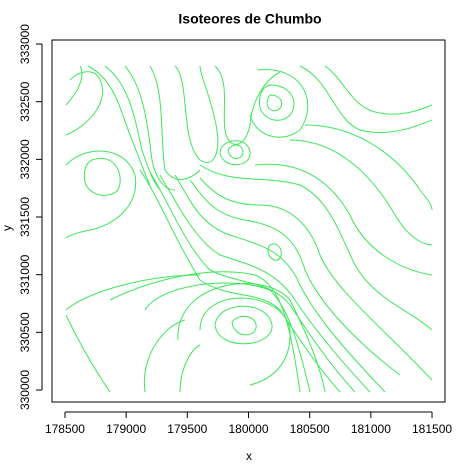 The width and height of the screenshot is (472, 473). I want to click on x-tick-label: 181500, so click(432, 429).